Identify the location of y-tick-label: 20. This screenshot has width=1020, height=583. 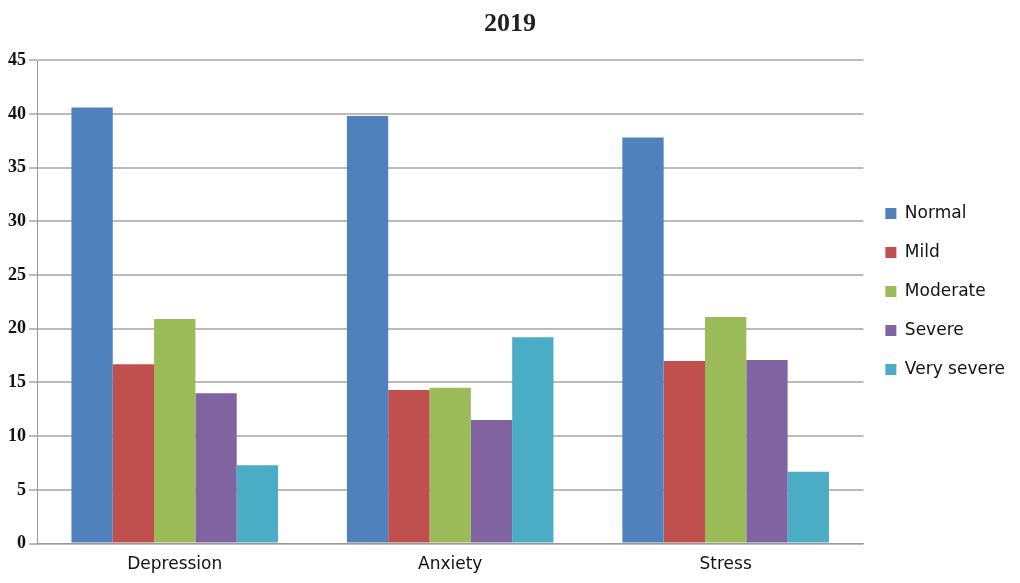
(17, 327).